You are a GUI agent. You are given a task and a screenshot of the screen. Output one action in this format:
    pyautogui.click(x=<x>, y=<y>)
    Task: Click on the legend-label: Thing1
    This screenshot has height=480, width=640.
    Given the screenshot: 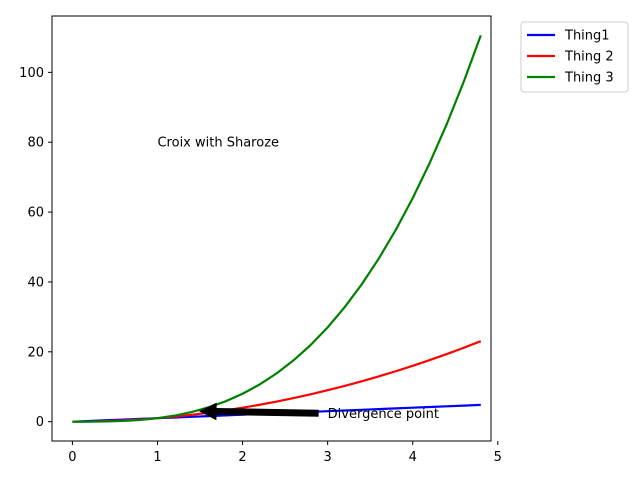 What is the action you would take?
    pyautogui.click(x=587, y=36)
    